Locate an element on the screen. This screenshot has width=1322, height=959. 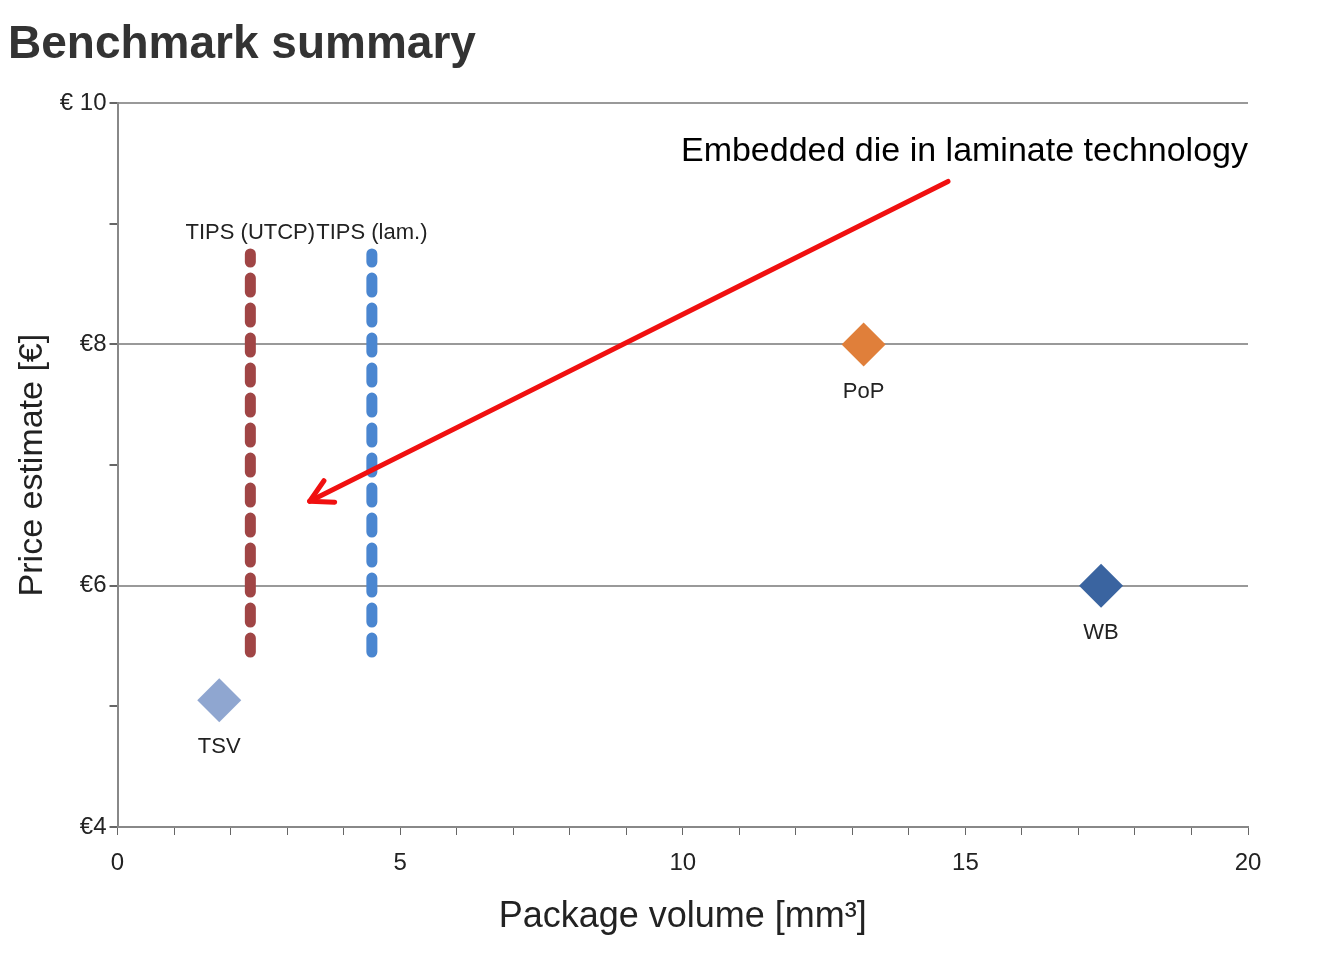
x-axis-title: Package volume [mm³] is located at coordinates (682, 915).